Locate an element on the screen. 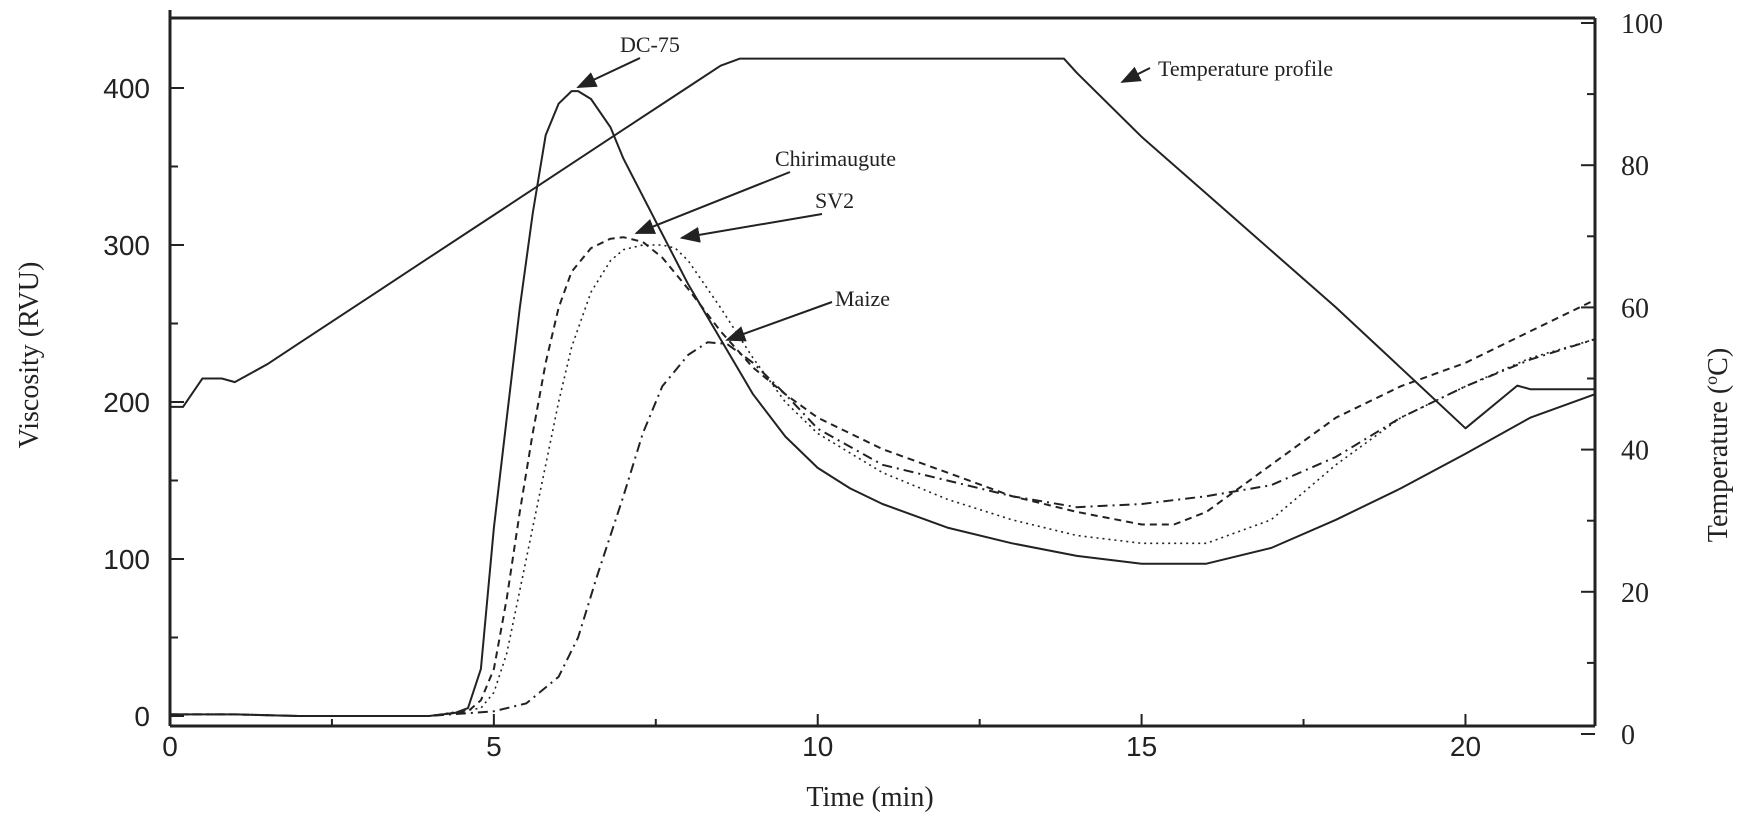  annotation-arrow-maize is located at coordinates (779, 321).